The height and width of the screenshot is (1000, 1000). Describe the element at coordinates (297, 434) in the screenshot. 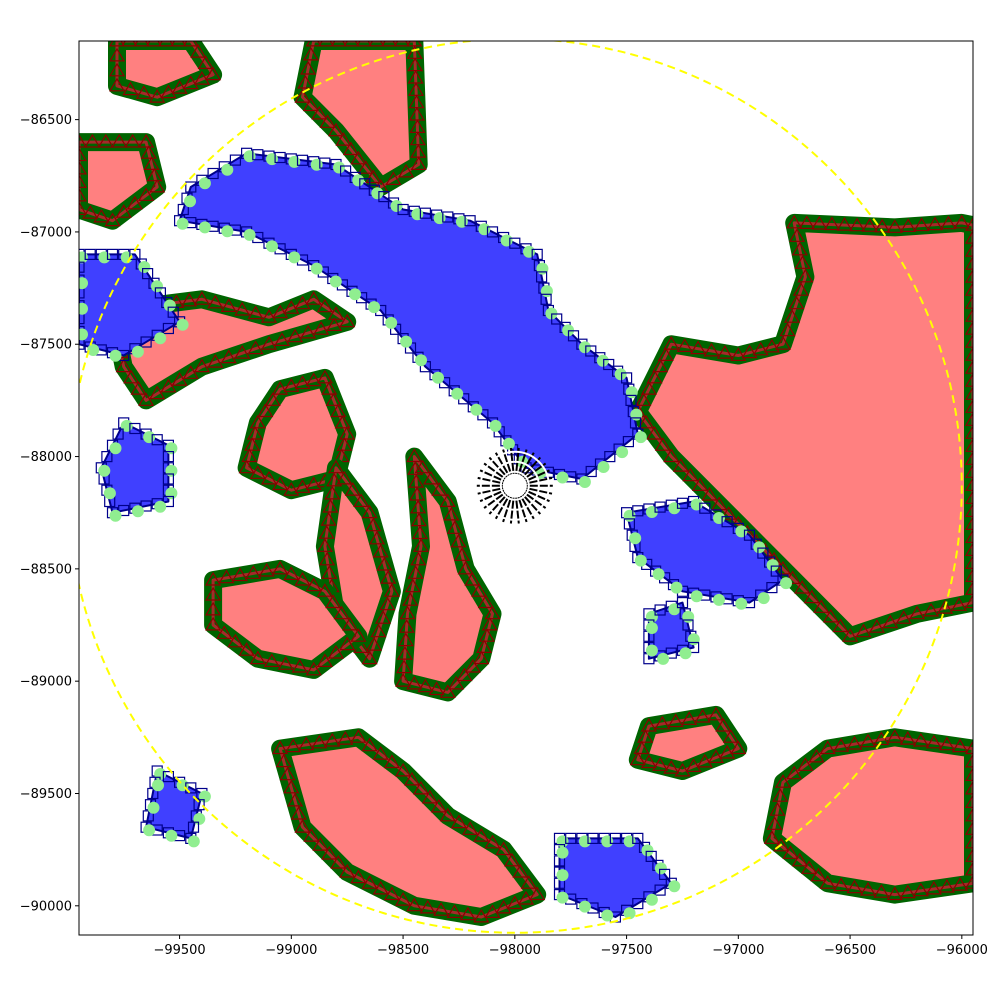

I see `red-region-line` at that location.